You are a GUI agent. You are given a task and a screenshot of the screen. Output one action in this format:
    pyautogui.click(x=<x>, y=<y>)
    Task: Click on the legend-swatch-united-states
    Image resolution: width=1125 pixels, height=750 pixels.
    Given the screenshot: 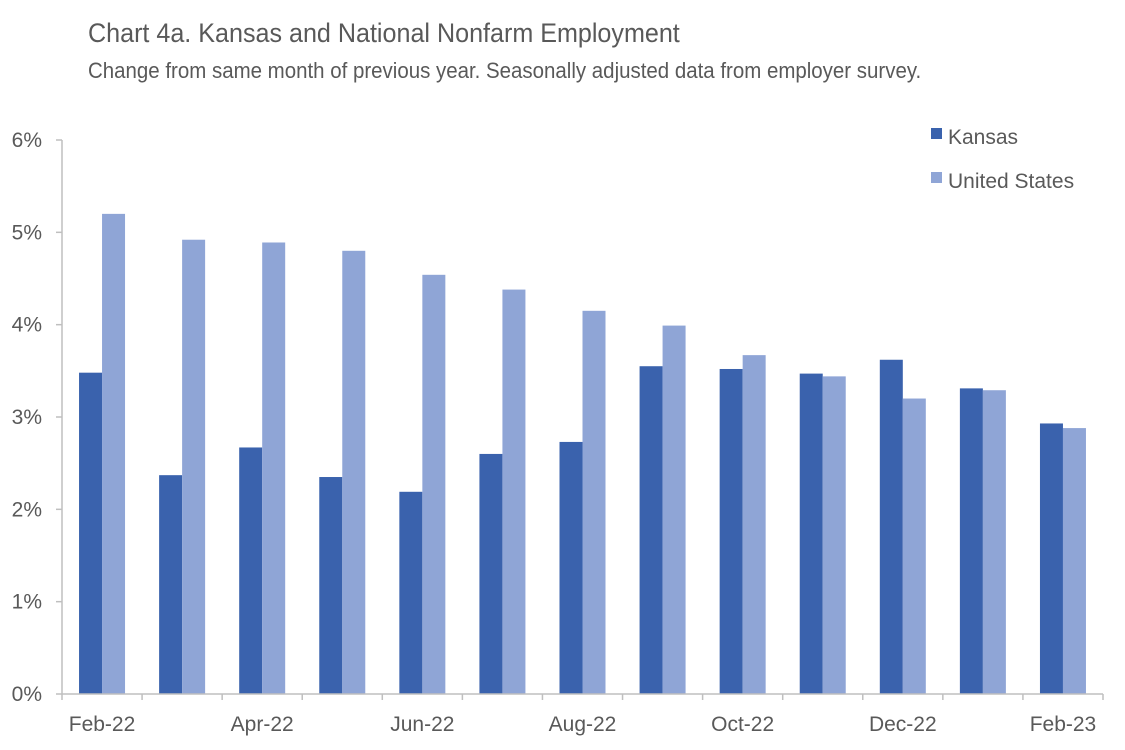 What is the action you would take?
    pyautogui.click(x=936, y=177)
    